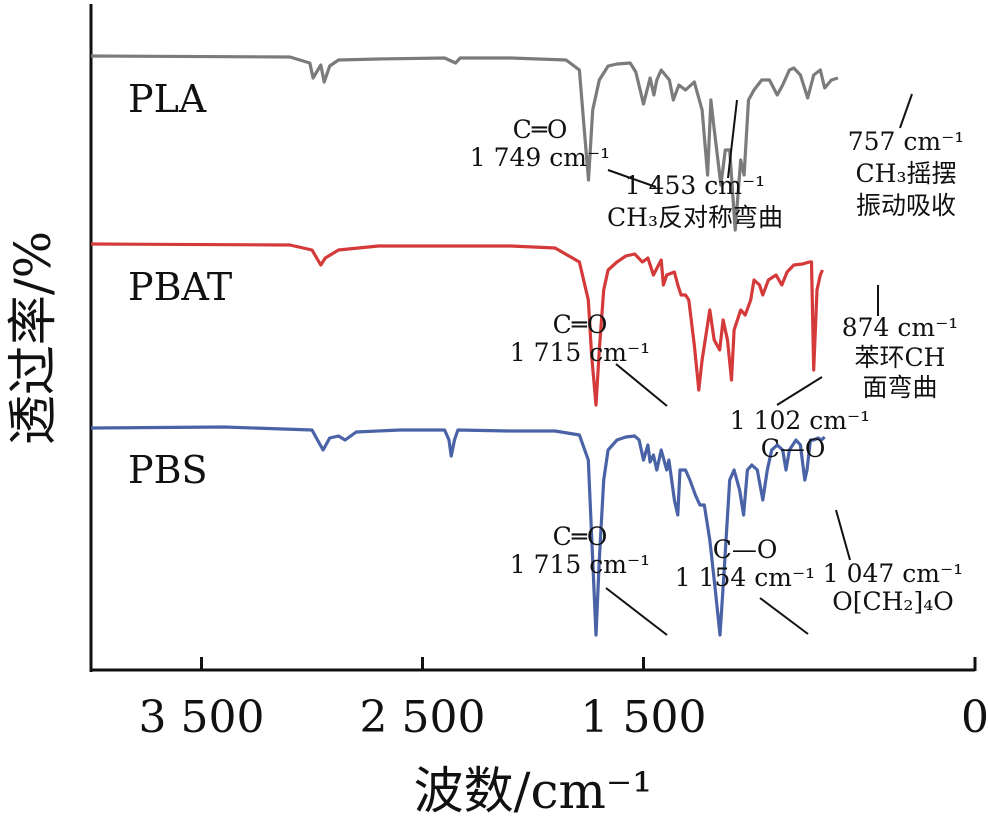  Describe the element at coordinates (800, 420) in the screenshot. I see `annotation-text: 1 102 cm⁻¹` at that location.